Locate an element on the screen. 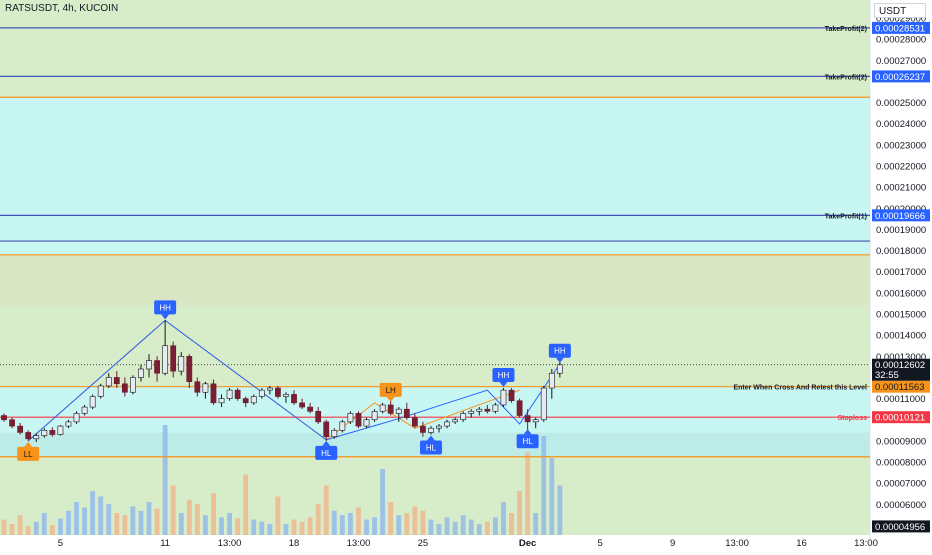  price-tag-text: 0.00011563 is located at coordinates (900, 387).